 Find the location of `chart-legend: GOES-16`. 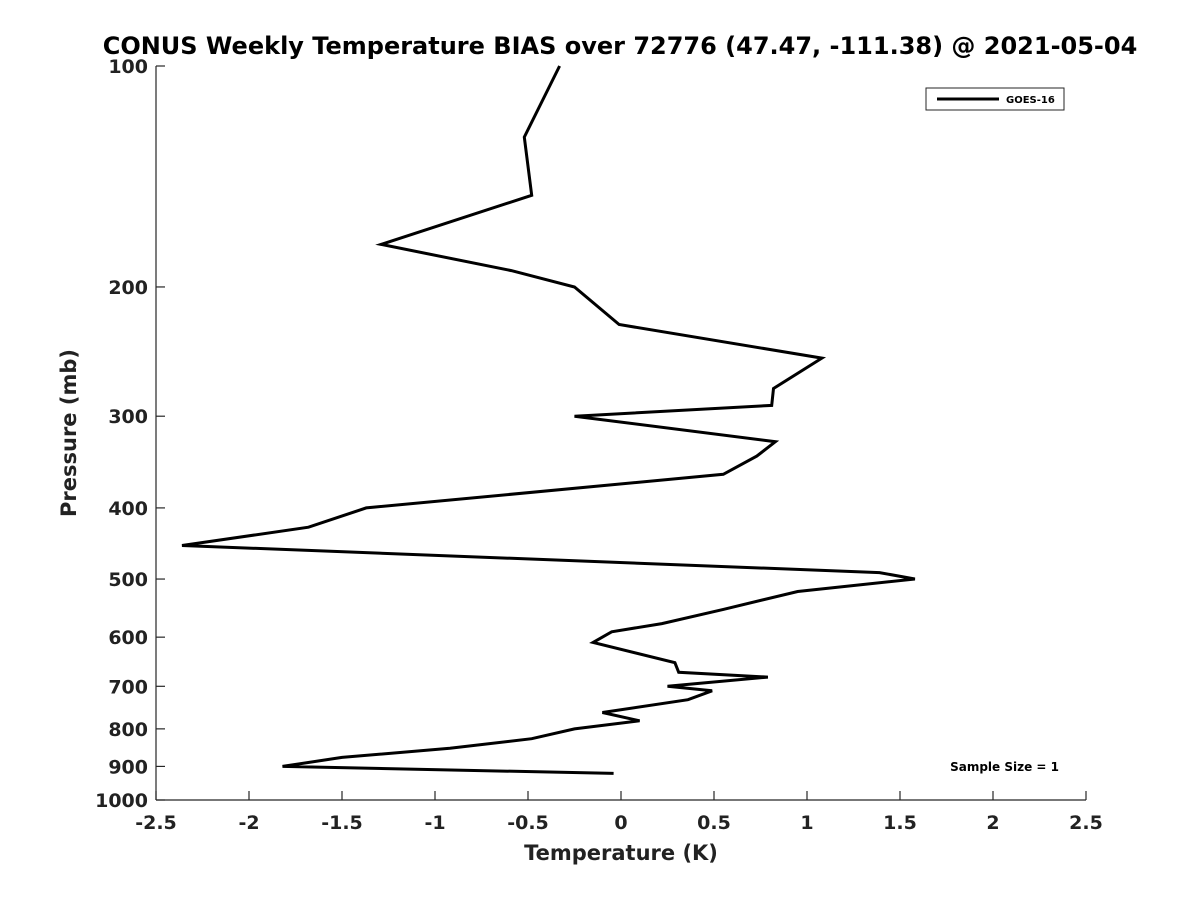

chart-legend: GOES-16 is located at coordinates (995, 99).